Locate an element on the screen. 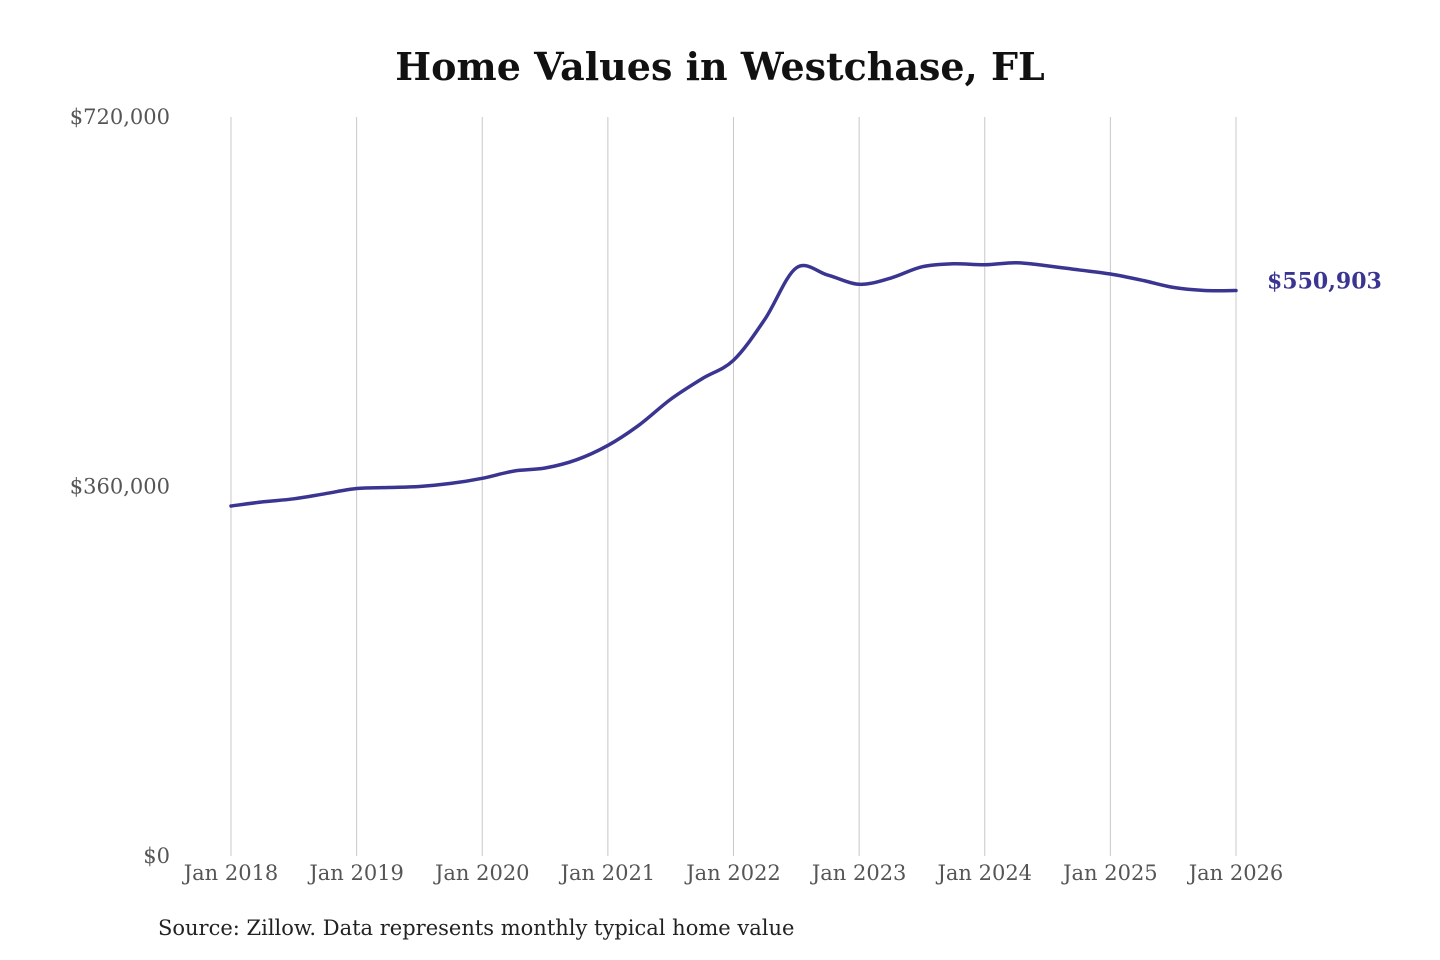 The height and width of the screenshot is (960, 1440). x-tick-label: Jan 2022 is located at coordinates (732, 873).